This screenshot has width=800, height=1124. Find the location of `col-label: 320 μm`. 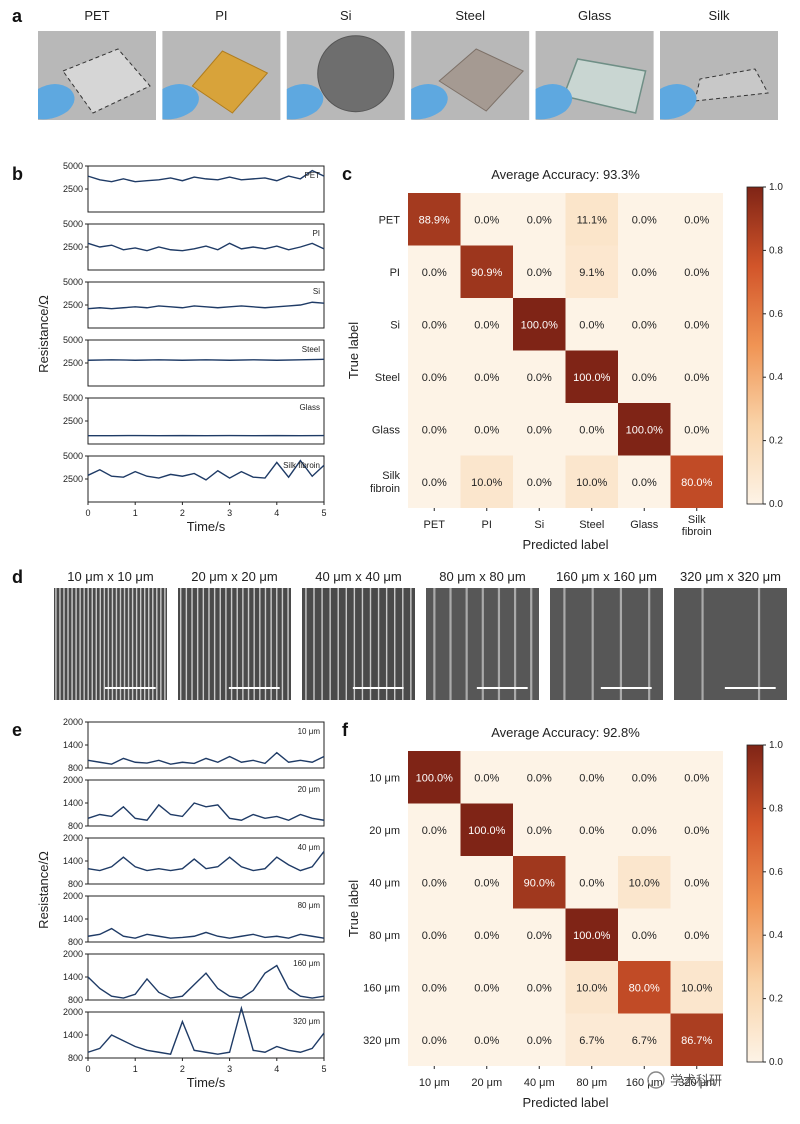

col-label: 320 μm is located at coordinates (696, 1083).